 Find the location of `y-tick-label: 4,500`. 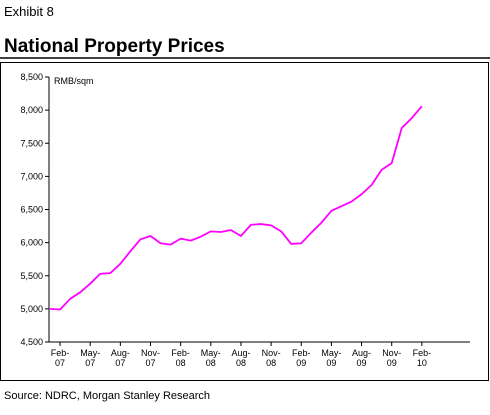

y-tick-label: 4,500 is located at coordinates (31, 342).